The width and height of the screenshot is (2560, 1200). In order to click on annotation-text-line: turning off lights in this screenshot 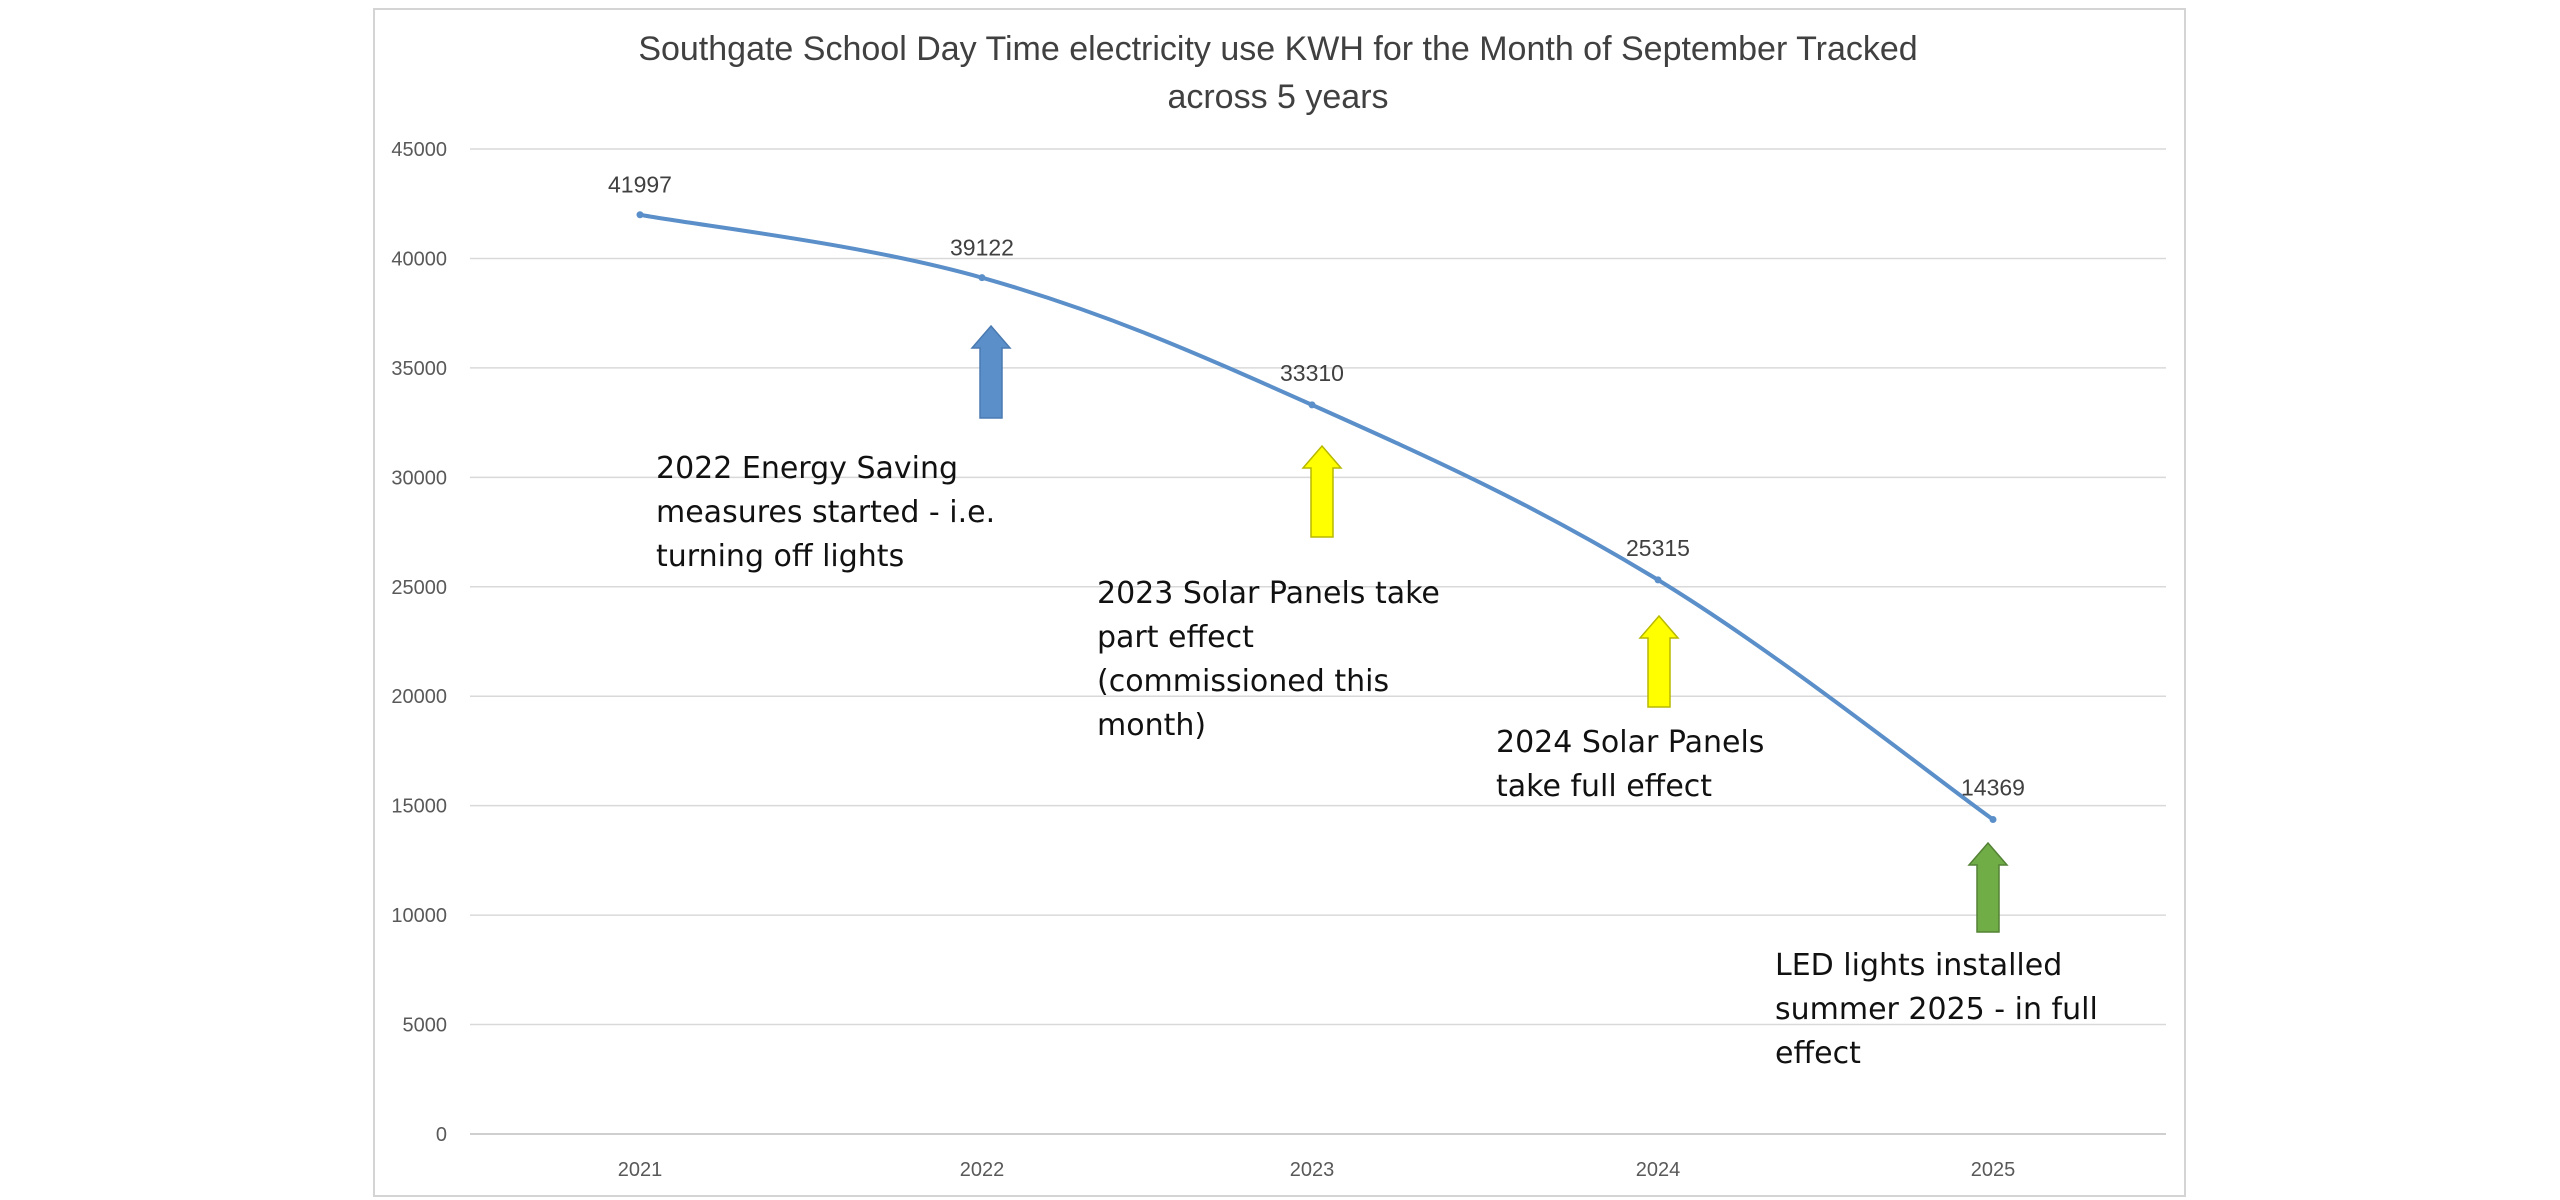, I will do `click(780, 556)`.